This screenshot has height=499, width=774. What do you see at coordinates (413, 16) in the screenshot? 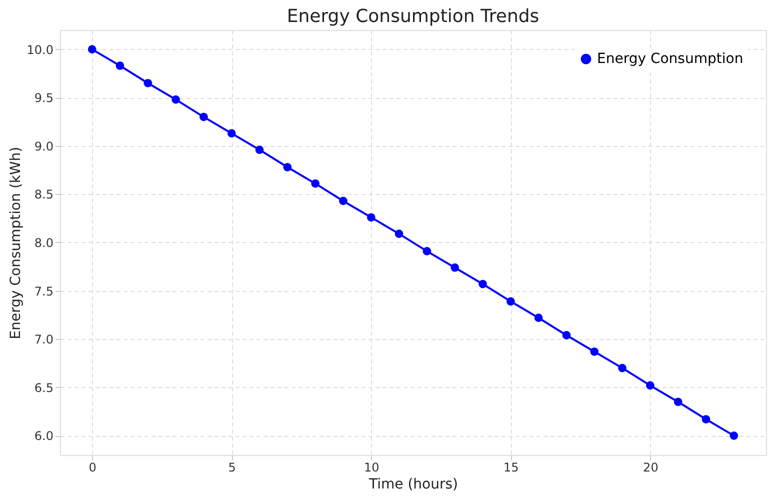
I see `chart-title: Energy Consumption Trends` at bounding box center [413, 16].